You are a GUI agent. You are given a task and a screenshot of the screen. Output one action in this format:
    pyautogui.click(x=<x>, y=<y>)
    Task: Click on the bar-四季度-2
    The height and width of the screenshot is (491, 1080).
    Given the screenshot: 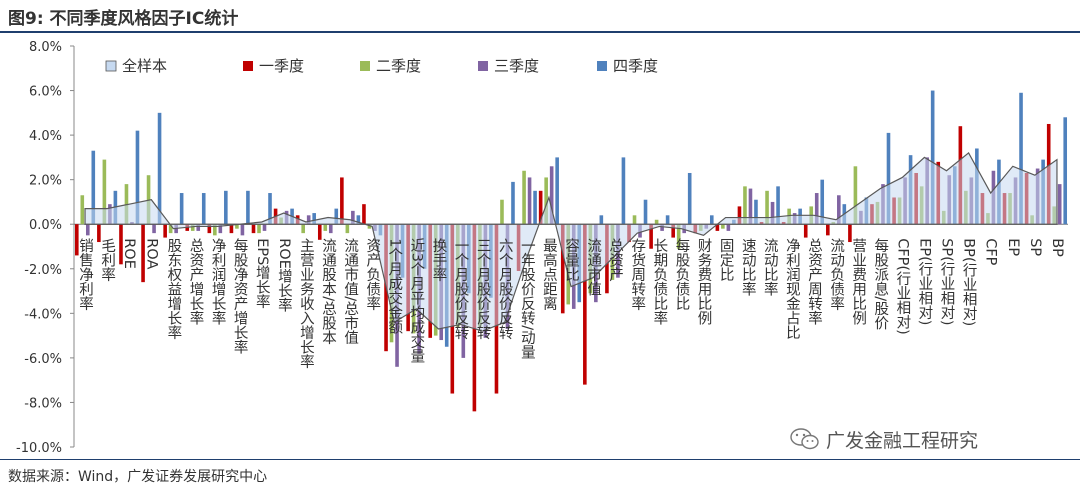 What is the action you would take?
    pyautogui.click(x=137, y=177)
    